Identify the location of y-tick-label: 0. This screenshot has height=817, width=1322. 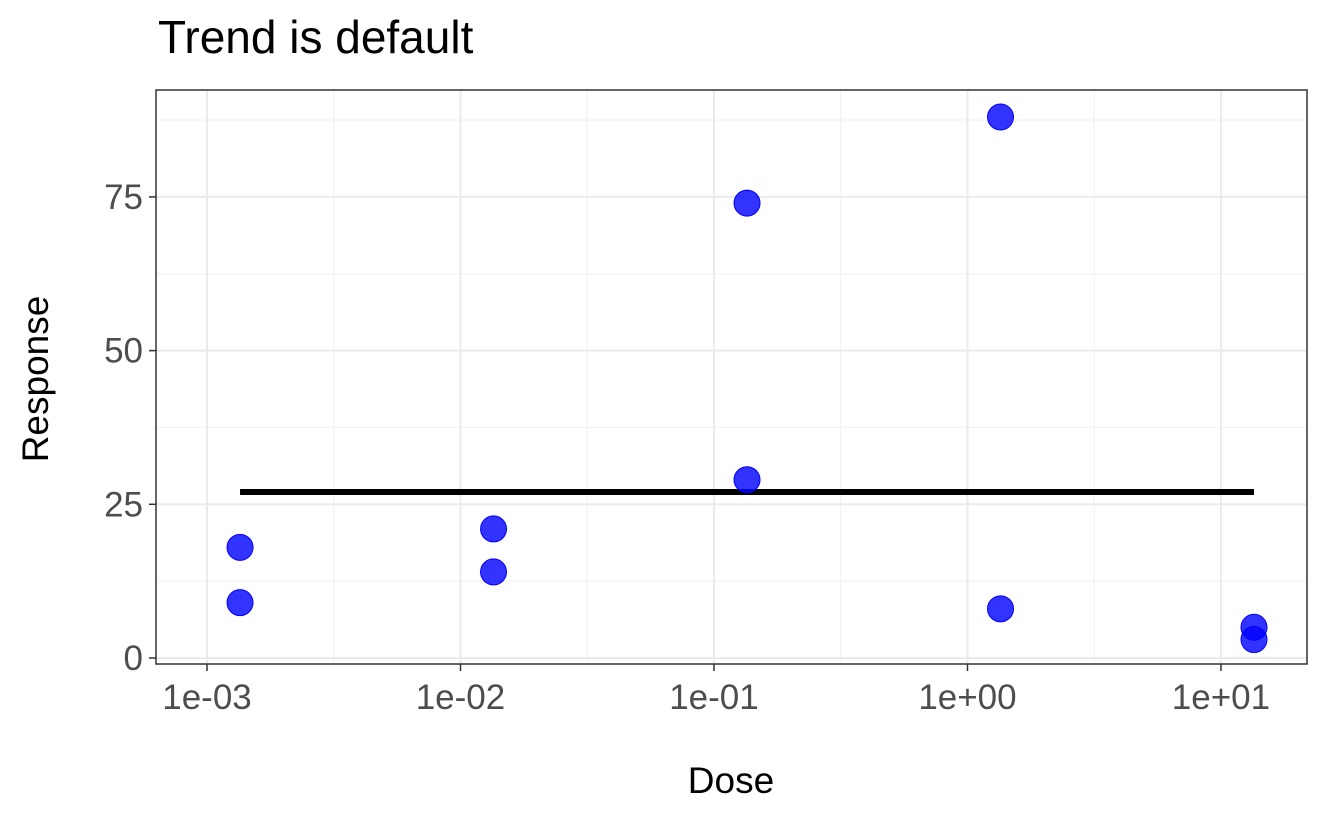
(133, 658).